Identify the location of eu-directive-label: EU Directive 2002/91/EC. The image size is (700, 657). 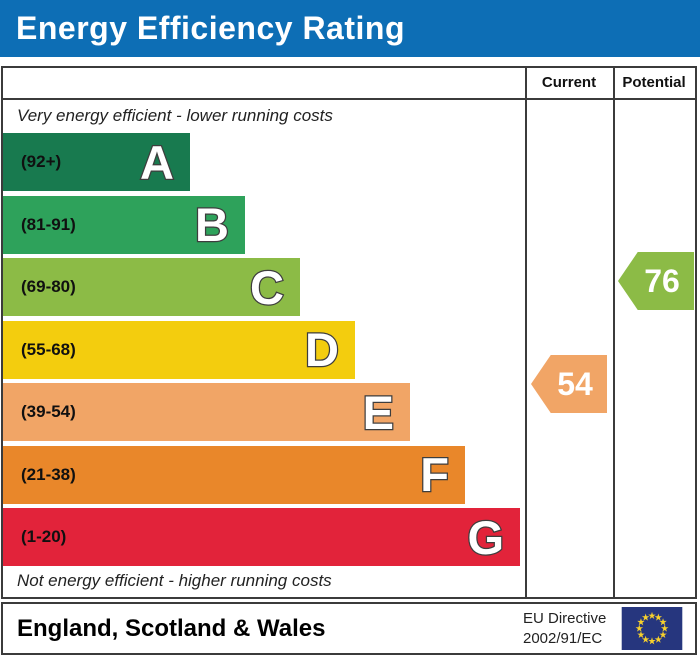
(564, 628).